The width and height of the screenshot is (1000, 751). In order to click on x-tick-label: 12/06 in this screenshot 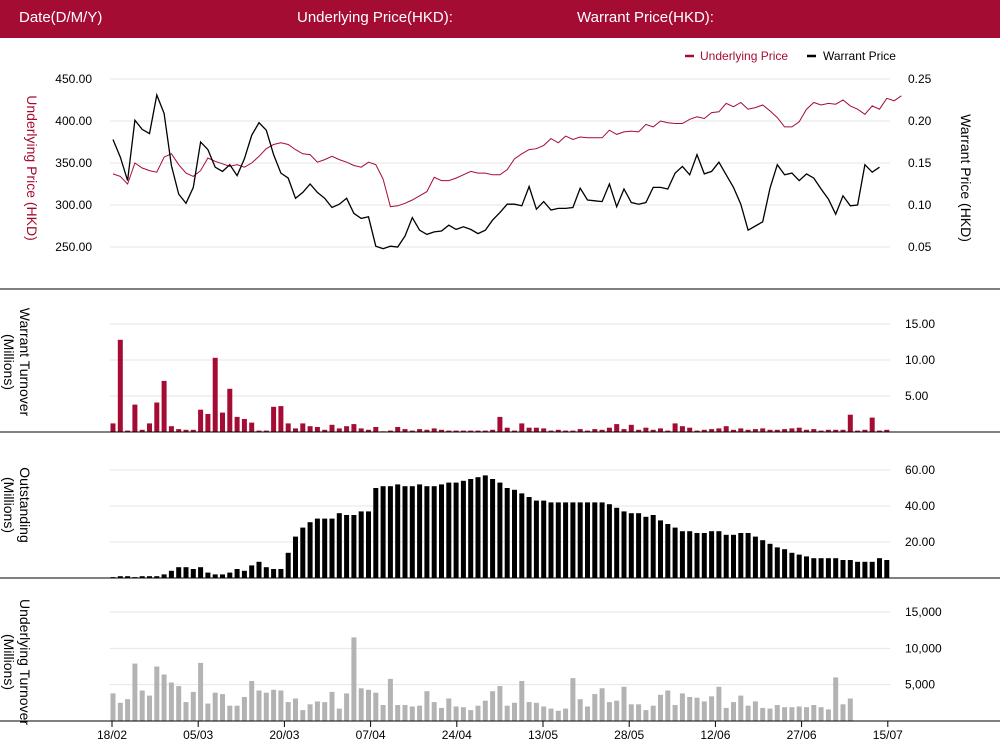, I will do `click(715, 735)`.